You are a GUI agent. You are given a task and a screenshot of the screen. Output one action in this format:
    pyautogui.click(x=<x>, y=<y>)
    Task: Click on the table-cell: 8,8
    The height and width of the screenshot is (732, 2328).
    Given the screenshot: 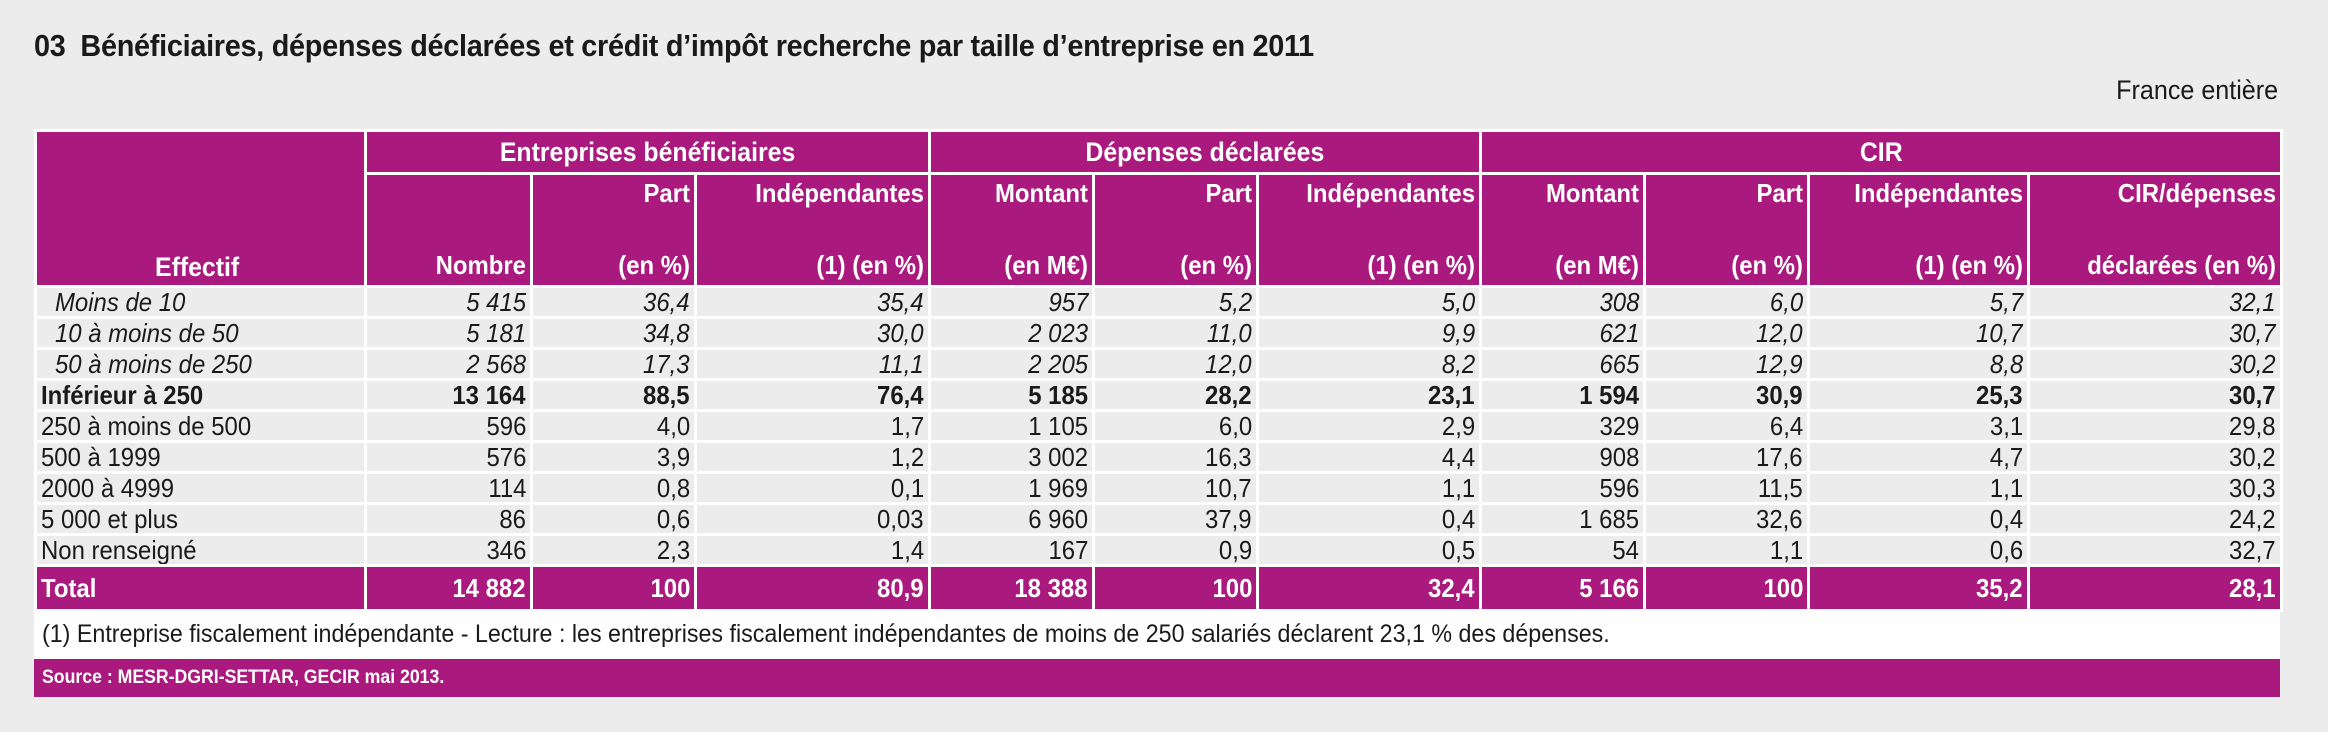 What is the action you would take?
    pyautogui.click(x=1919, y=364)
    